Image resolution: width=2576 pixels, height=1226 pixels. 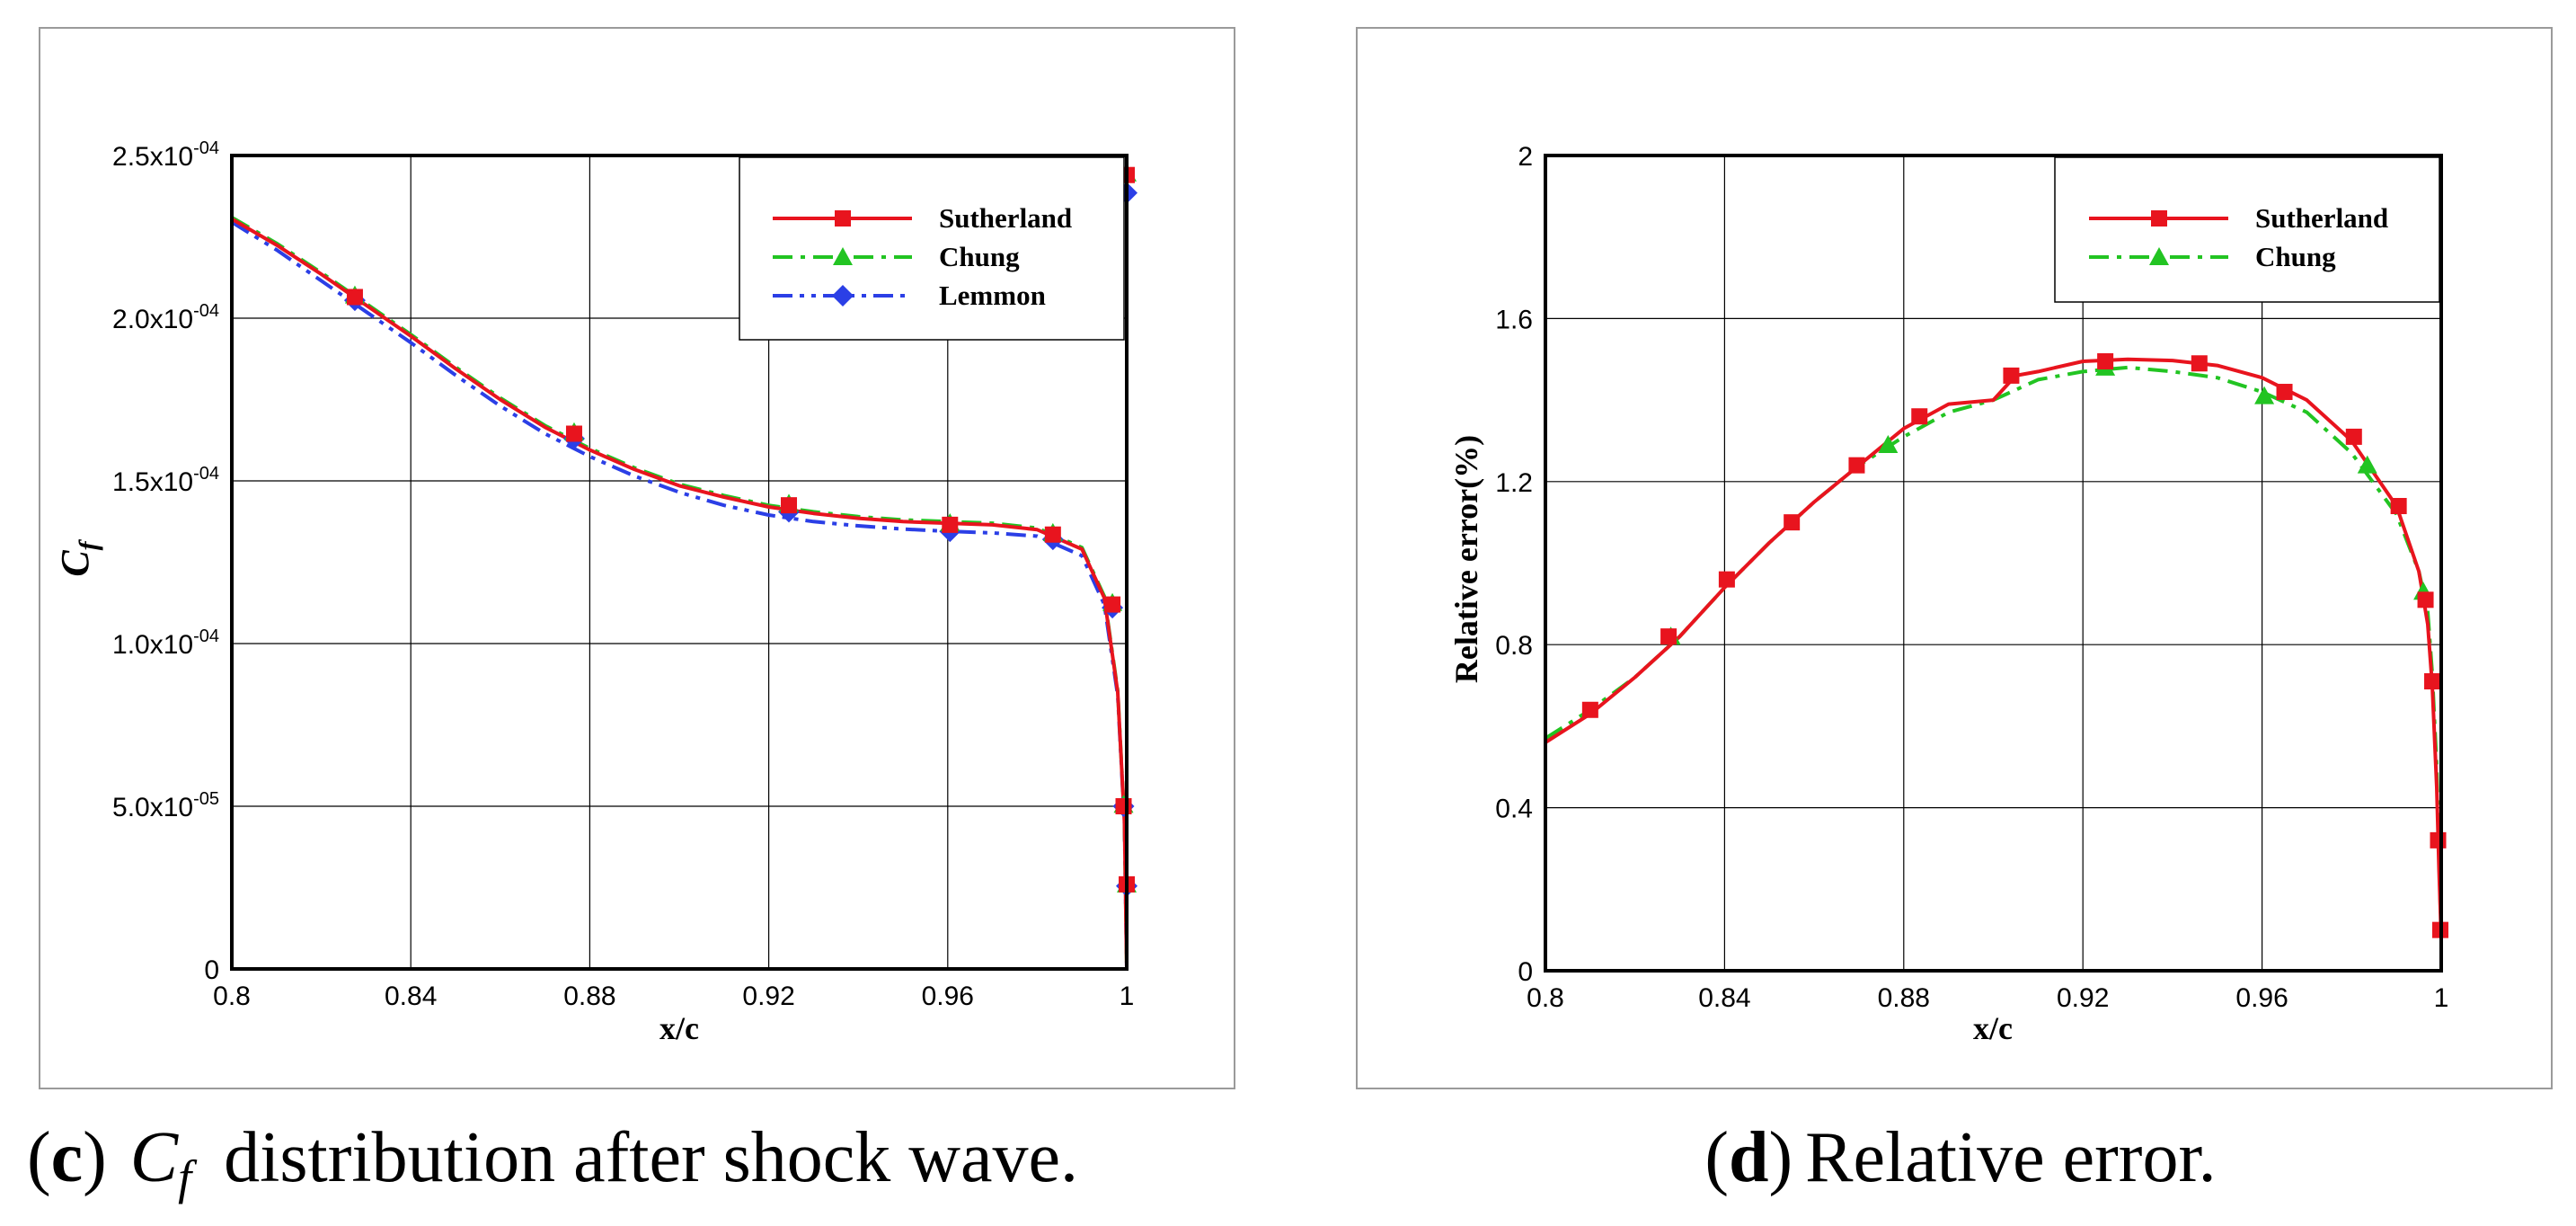 I want to click on c-x-tick-label: 0.88, so click(x=589, y=996).